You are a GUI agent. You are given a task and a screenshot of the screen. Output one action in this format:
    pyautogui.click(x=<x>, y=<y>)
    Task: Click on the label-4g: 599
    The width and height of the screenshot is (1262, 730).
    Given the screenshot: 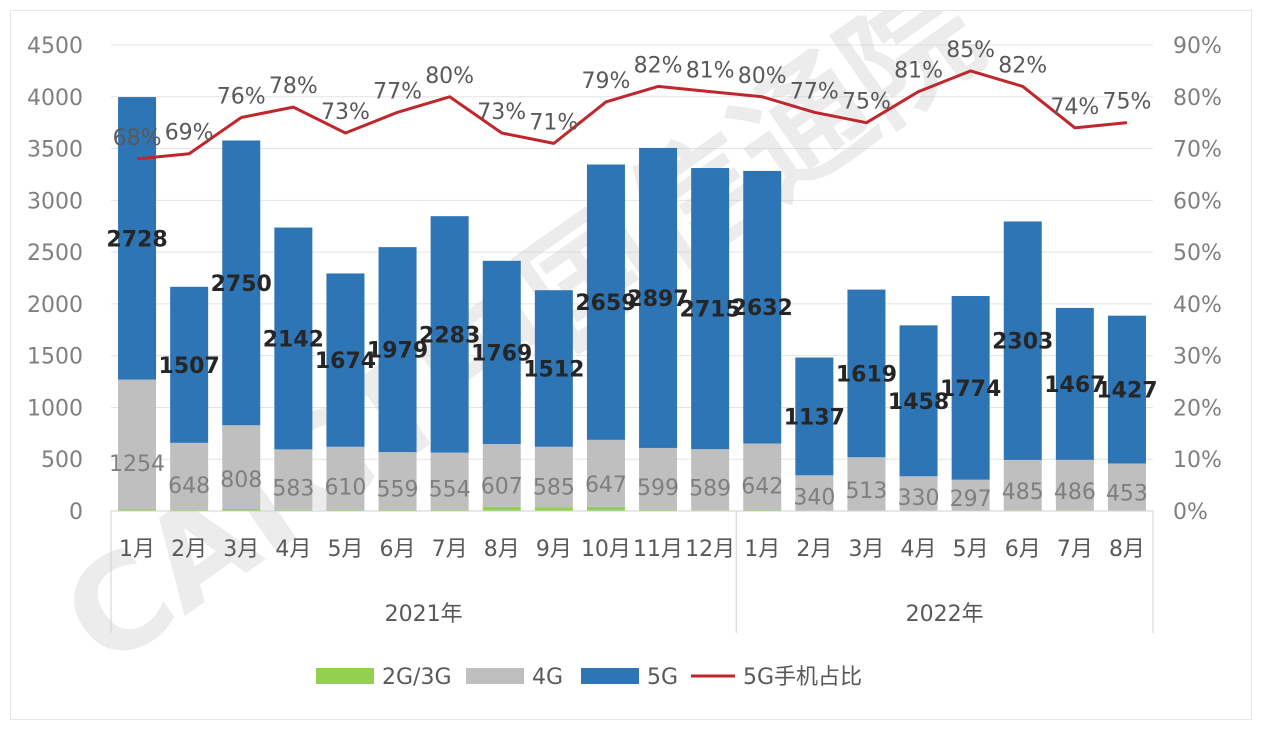 What is the action you would take?
    pyautogui.click(x=658, y=488)
    